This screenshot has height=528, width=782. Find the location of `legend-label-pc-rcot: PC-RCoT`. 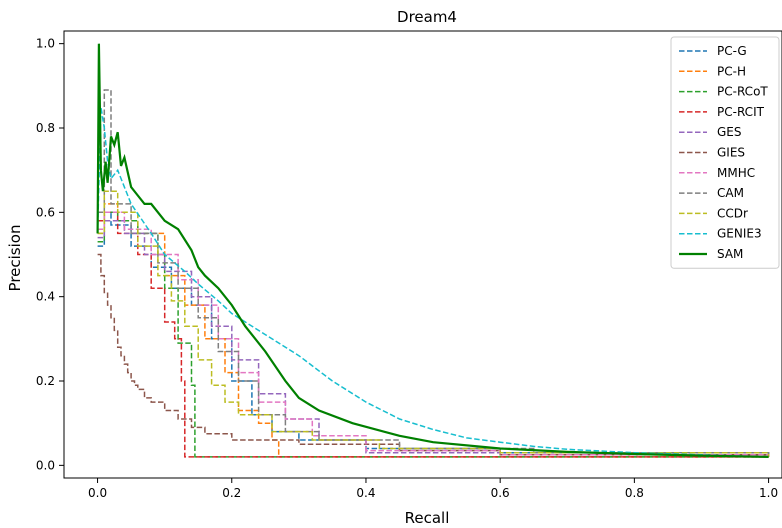

legend-label-pc-rcot: PC-RCoT is located at coordinates (742, 92).